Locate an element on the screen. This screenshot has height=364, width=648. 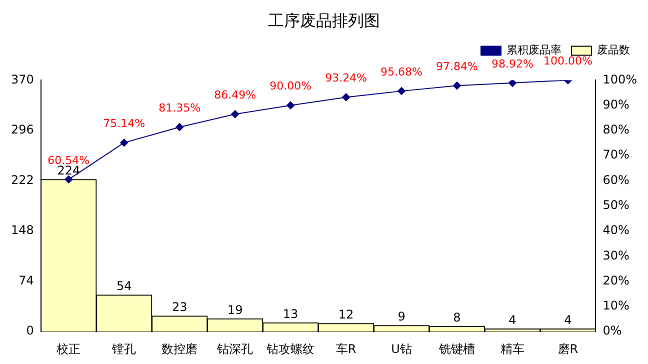
y2-tick-label: 30% is located at coordinates (616, 255).